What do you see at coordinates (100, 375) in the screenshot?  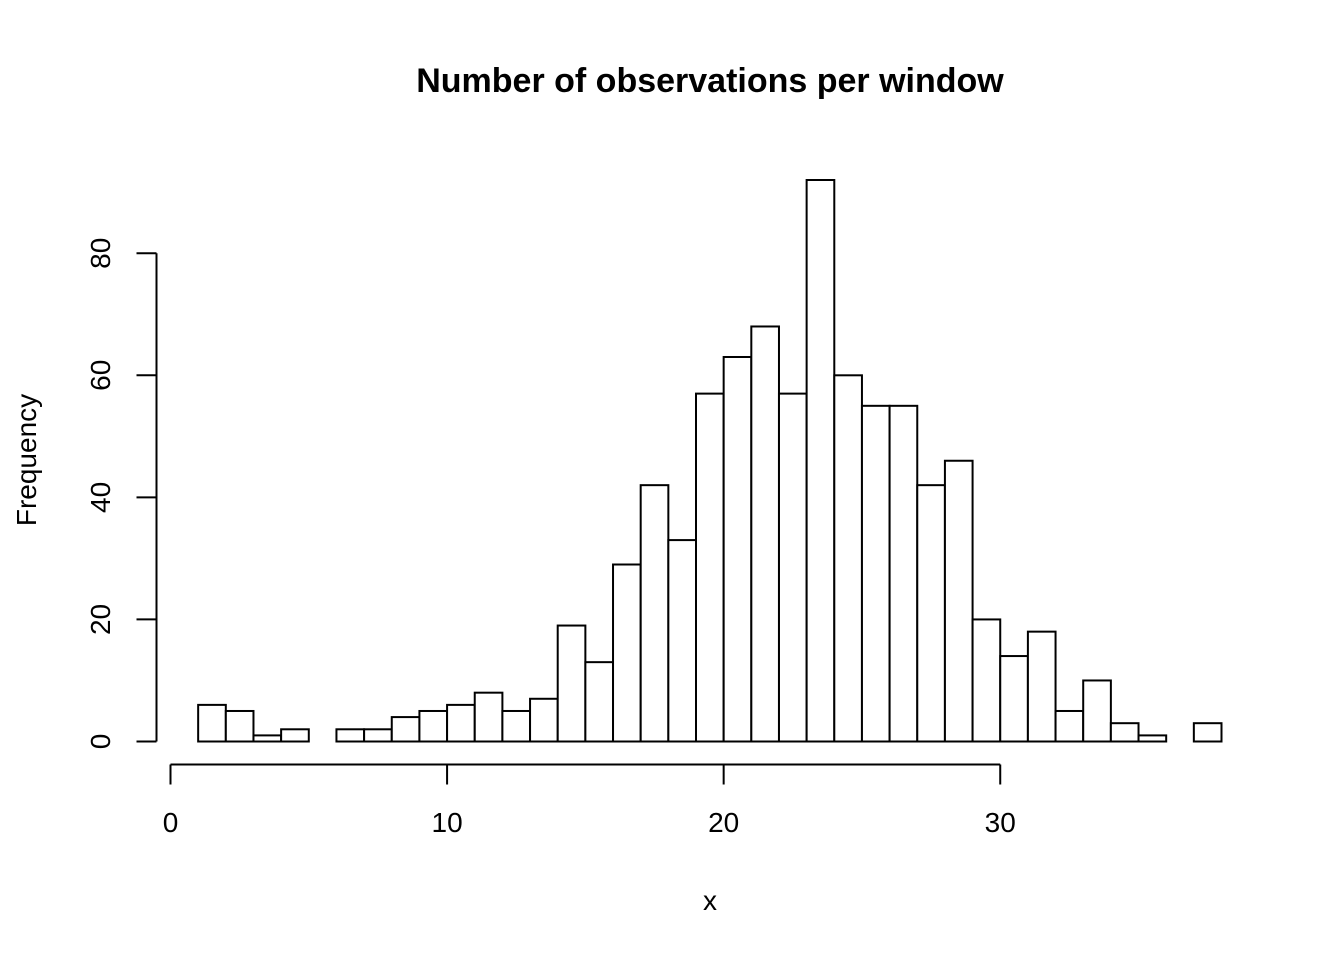 I see `y-tick-label-3: 60` at bounding box center [100, 375].